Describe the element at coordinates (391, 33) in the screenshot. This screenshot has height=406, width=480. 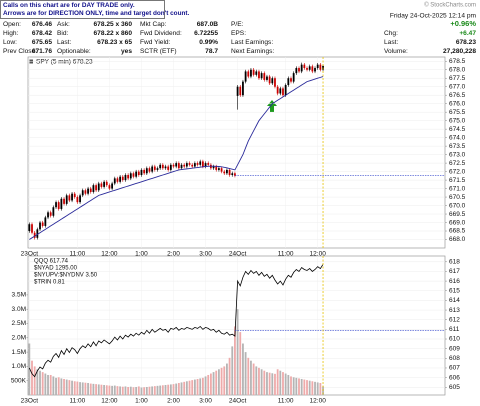
I see `quote-label: Chg:` at that location.